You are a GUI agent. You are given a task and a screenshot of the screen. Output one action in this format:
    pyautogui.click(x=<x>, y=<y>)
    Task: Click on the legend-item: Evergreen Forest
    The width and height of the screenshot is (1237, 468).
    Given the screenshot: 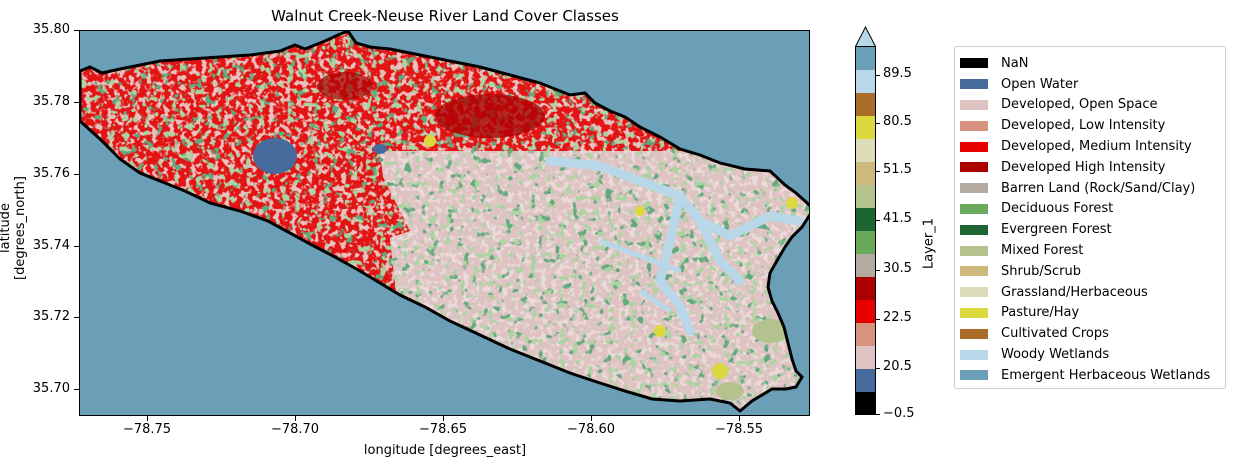 What is the action you would take?
    pyautogui.click(x=1092, y=229)
    